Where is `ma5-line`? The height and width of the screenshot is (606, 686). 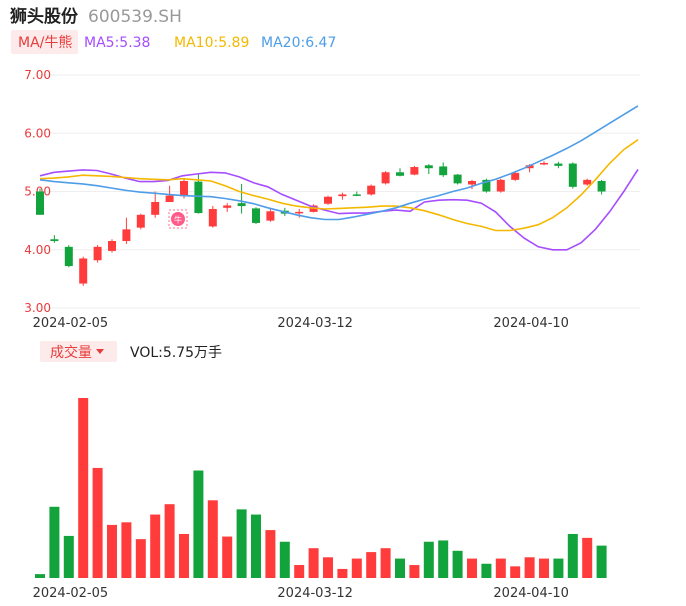
ma5-line is located at coordinates (339, 209).